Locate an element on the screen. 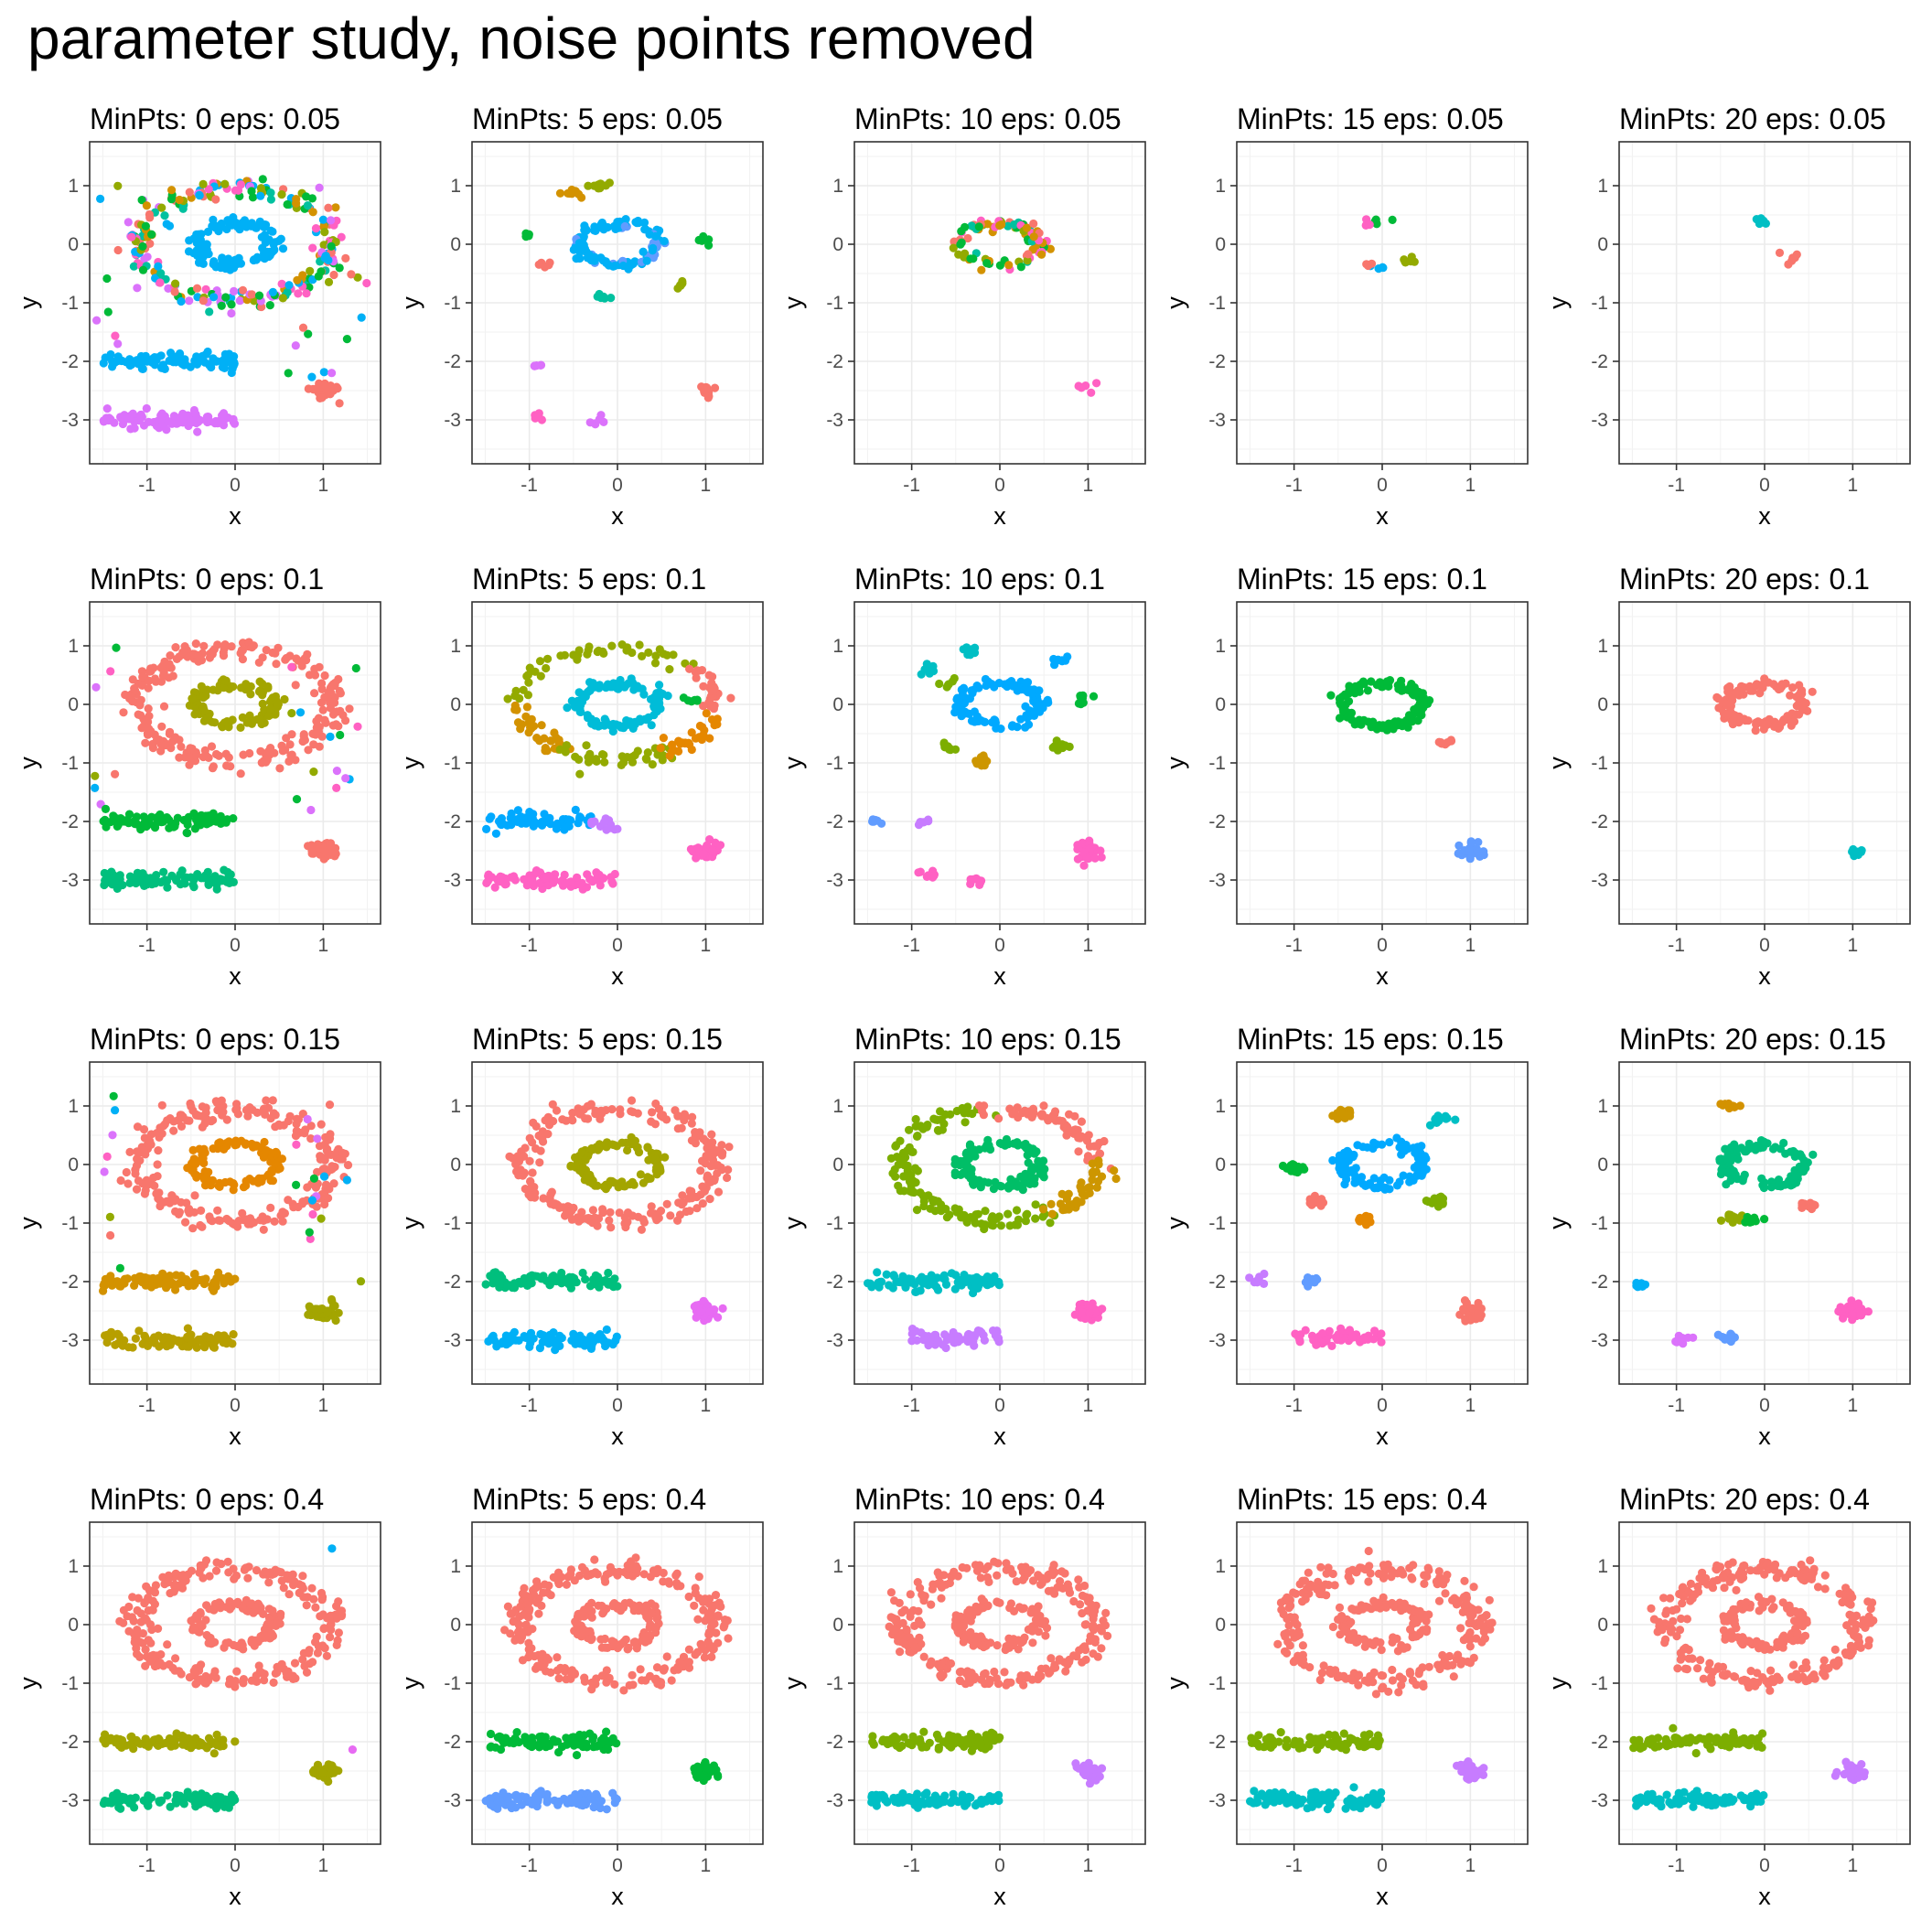  x-axis-label: x is located at coordinates (235, 1436).